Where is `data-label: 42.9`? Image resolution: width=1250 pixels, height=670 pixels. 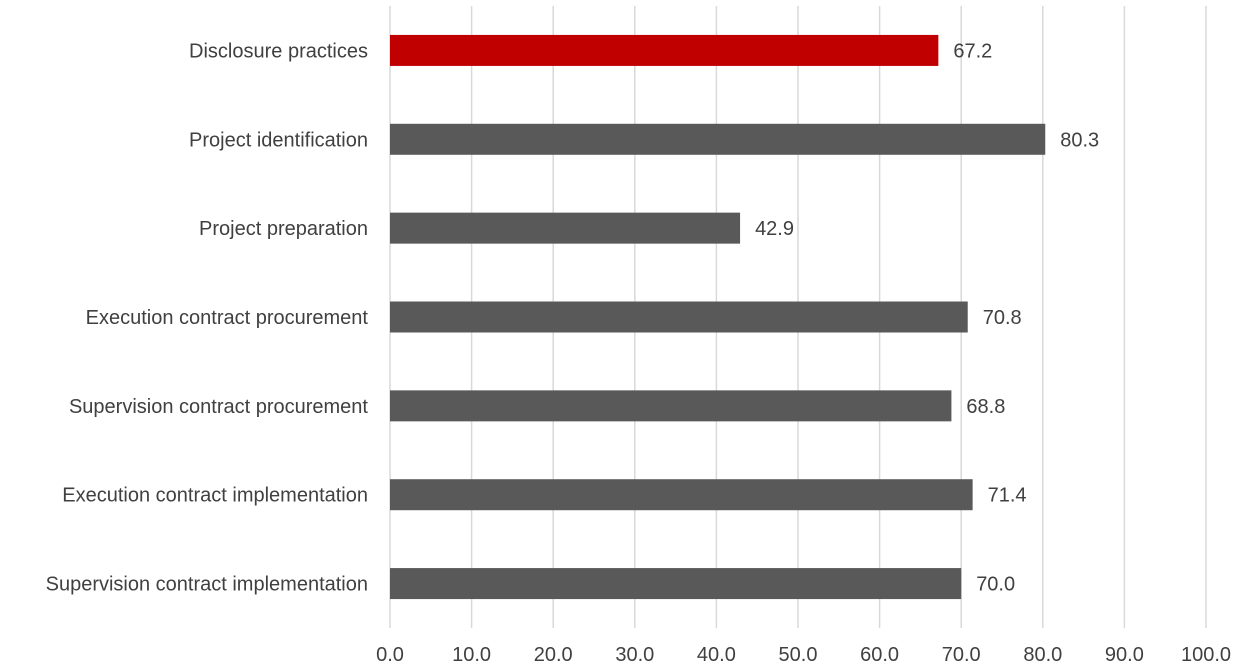 data-label: 42.9 is located at coordinates (774, 229).